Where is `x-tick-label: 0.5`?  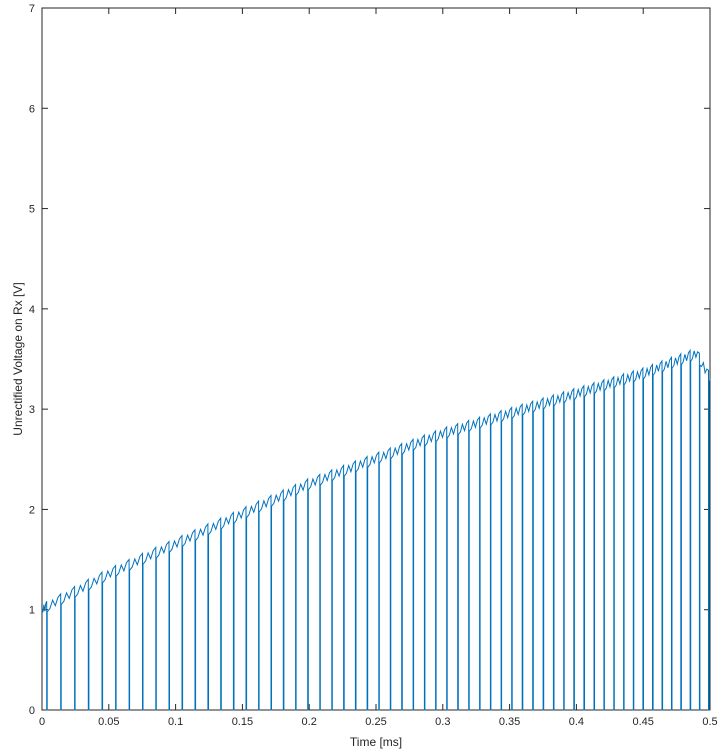
x-tick-label: 0.5 is located at coordinates (709, 722).